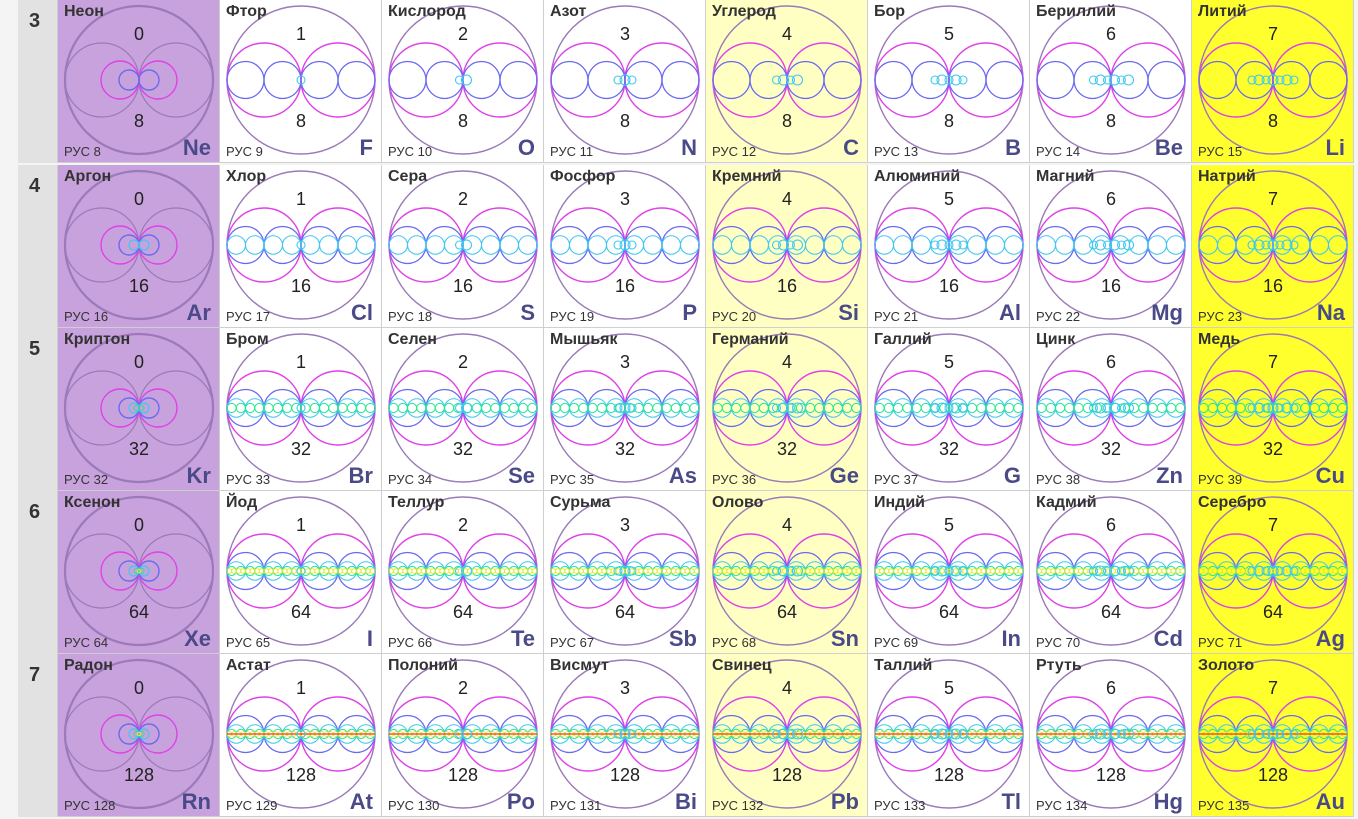  What do you see at coordinates (949, 409) in the screenshot?
I see `element-cell-g: Галлий 5 32 РУС 37 G` at bounding box center [949, 409].